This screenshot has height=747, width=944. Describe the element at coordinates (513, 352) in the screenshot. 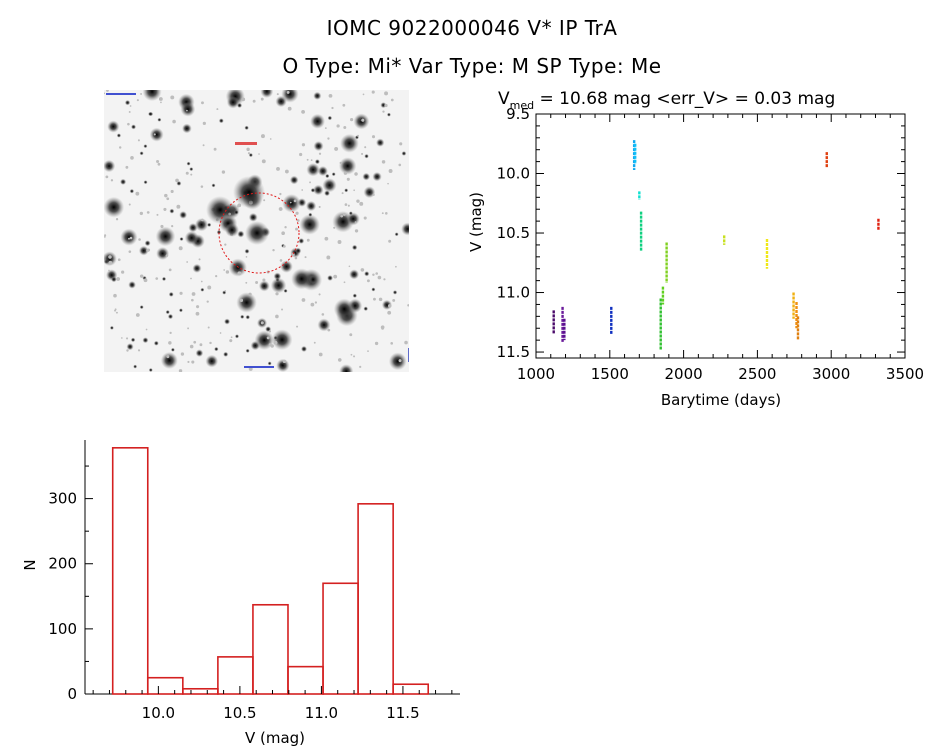

I see `y-tick-label: 11.5` at that location.